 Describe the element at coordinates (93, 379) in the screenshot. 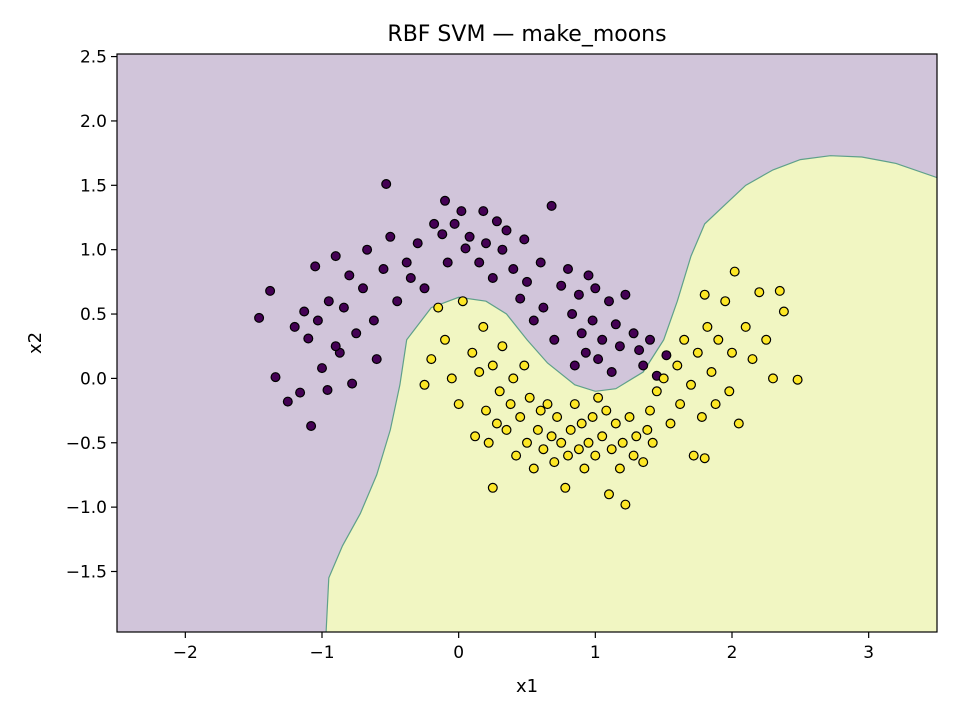

I see `y-tick-label: 0.0` at that location.